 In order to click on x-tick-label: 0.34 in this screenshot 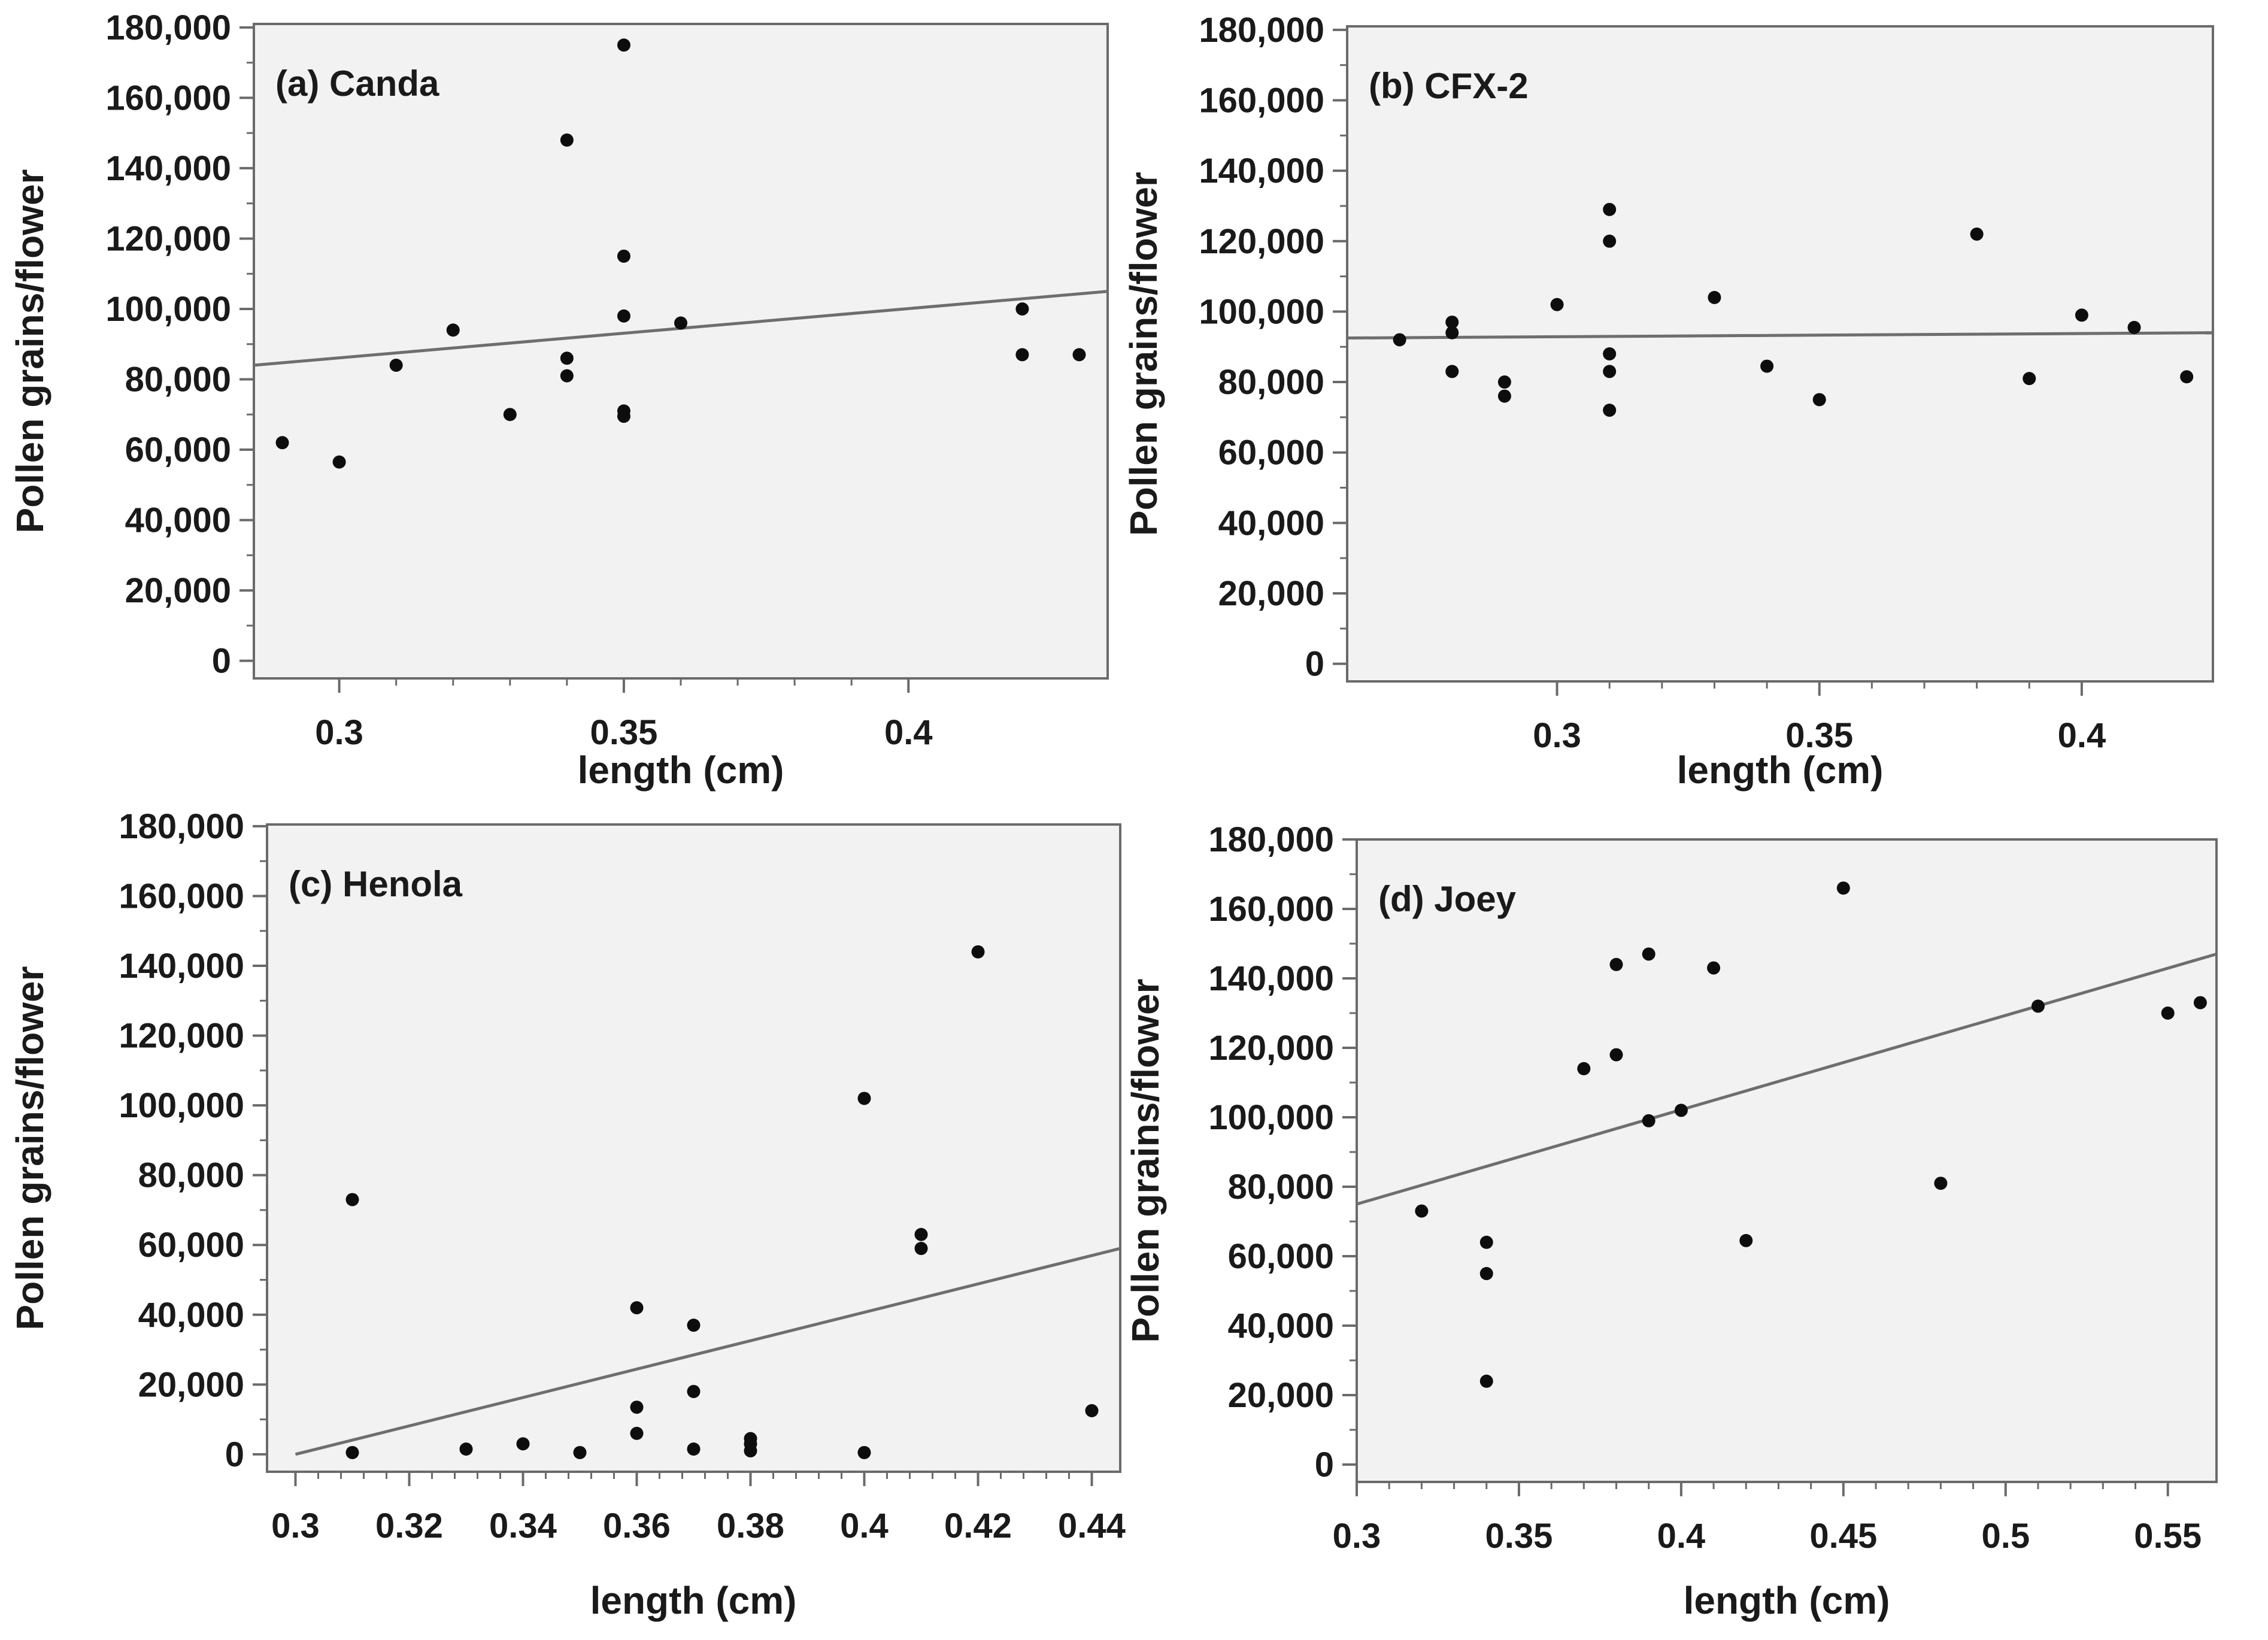, I will do `click(523, 1525)`.